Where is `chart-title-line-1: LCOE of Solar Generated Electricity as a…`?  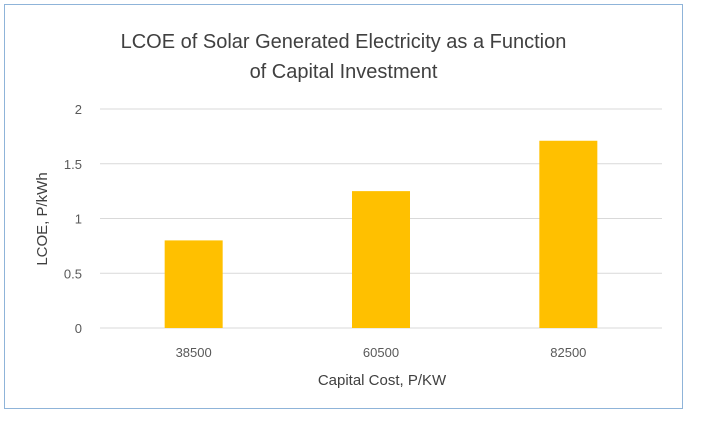
chart-title-line-1: LCOE of Solar Generated Electricity as a… is located at coordinates (343, 42).